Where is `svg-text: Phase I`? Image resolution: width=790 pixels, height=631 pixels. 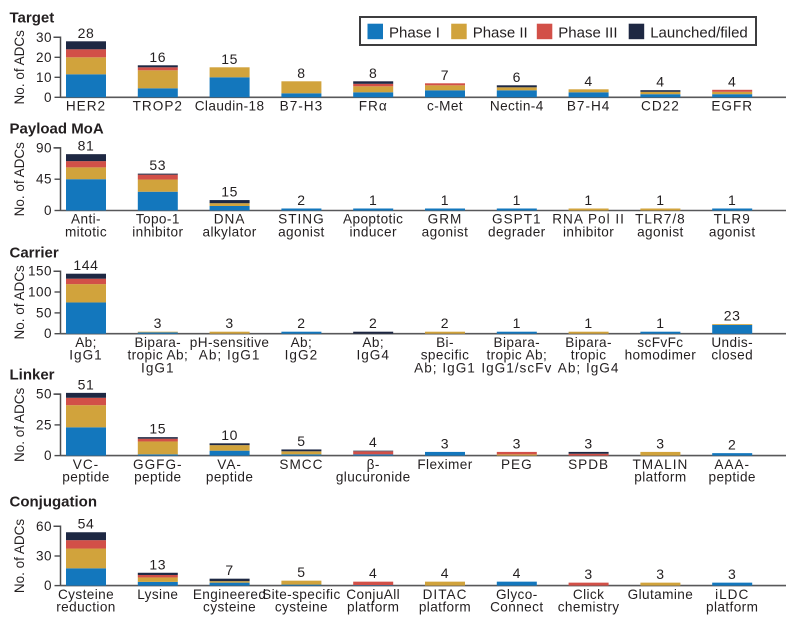 svg-text: Phase I is located at coordinates (414, 32).